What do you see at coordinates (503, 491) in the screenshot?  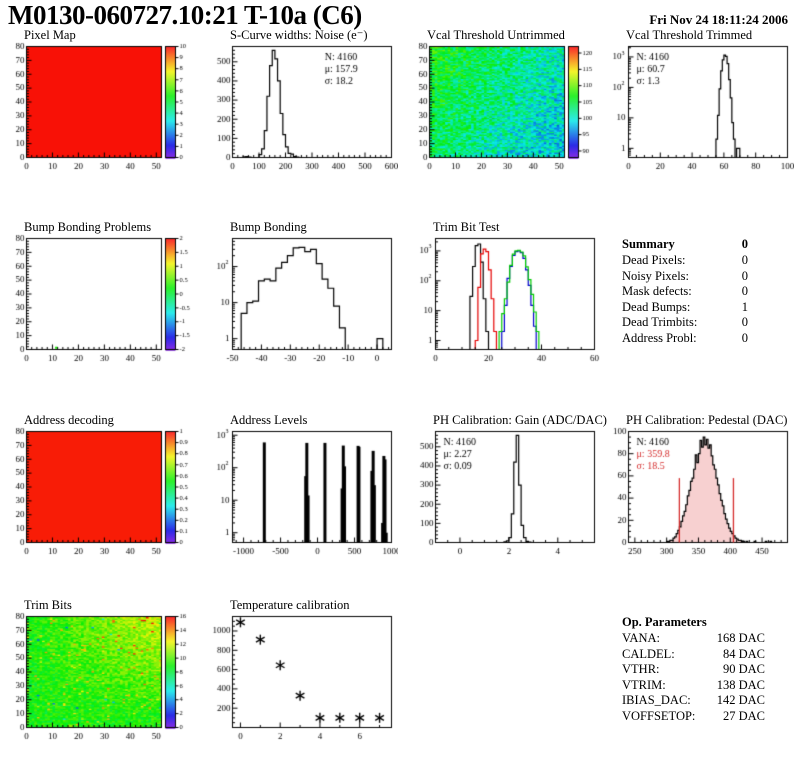 I see `ph-gain-chart` at bounding box center [503, 491].